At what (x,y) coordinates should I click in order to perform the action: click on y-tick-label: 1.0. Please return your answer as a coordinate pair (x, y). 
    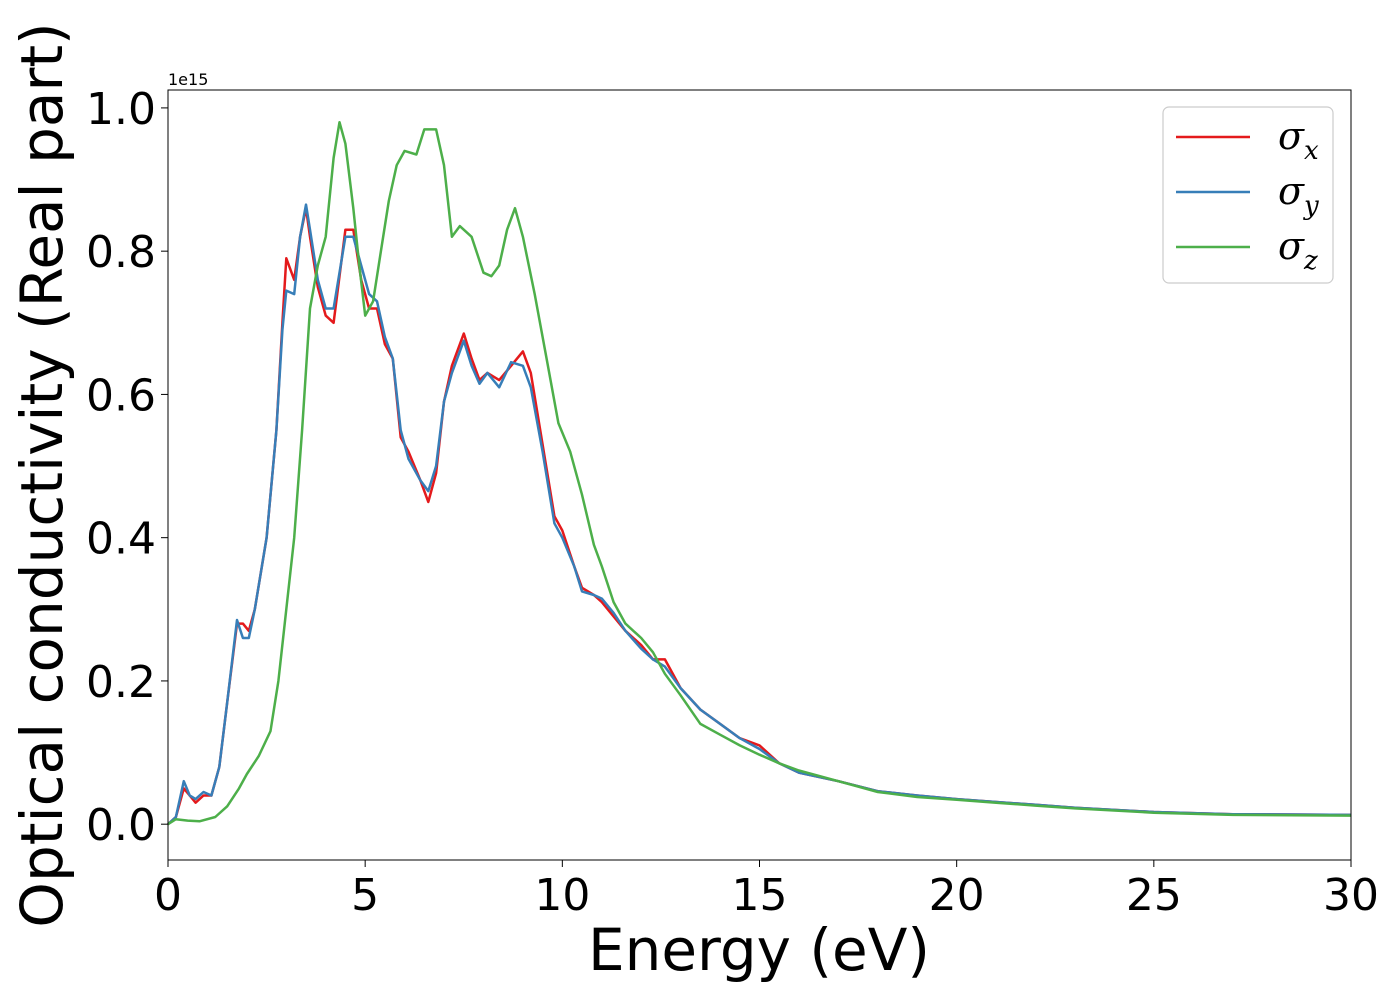
    Looking at the image, I should click on (121, 109).